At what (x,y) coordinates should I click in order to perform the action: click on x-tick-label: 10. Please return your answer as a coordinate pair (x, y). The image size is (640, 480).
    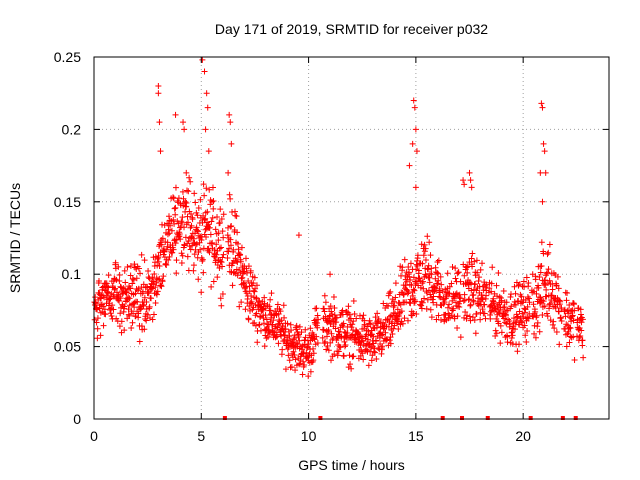
    Looking at the image, I should click on (309, 436).